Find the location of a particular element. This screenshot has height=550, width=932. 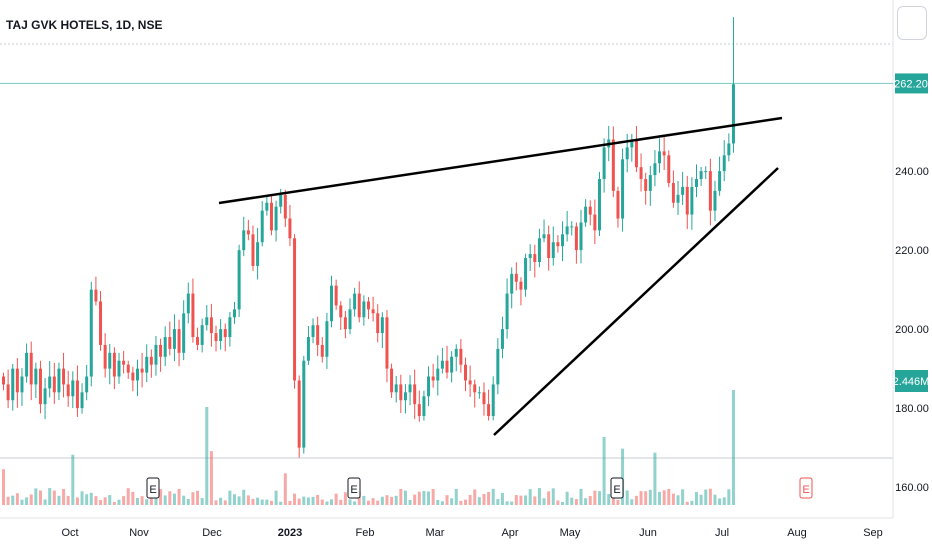

y-tick-label: 160.00 is located at coordinates (912, 488).